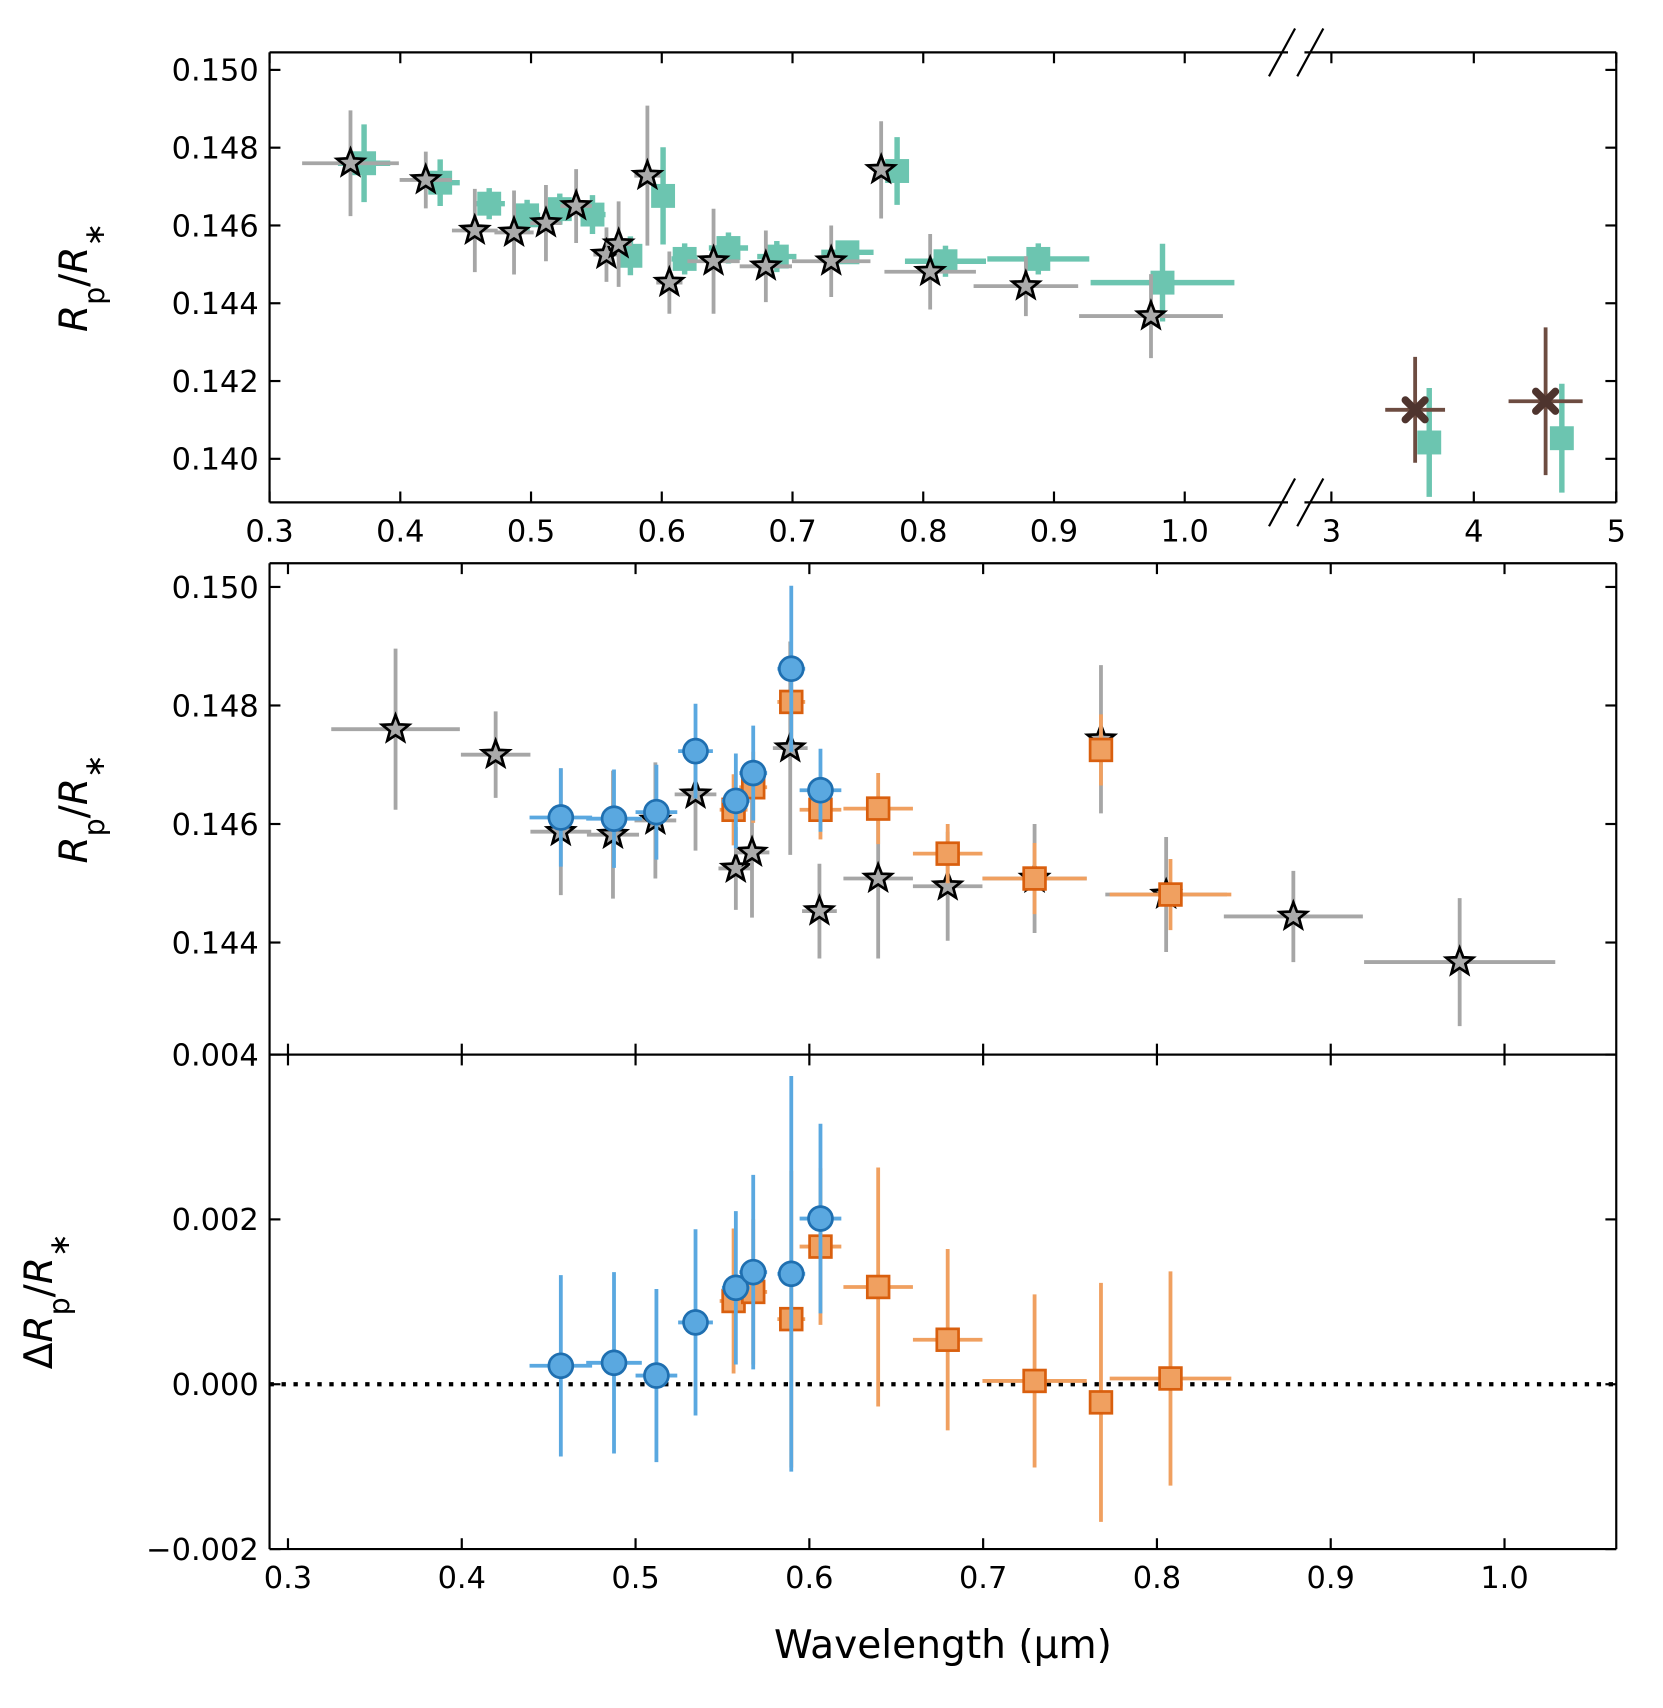  What do you see at coordinates (215, 382) in the screenshot?
I see `y-tick-label: 0.142` at bounding box center [215, 382].